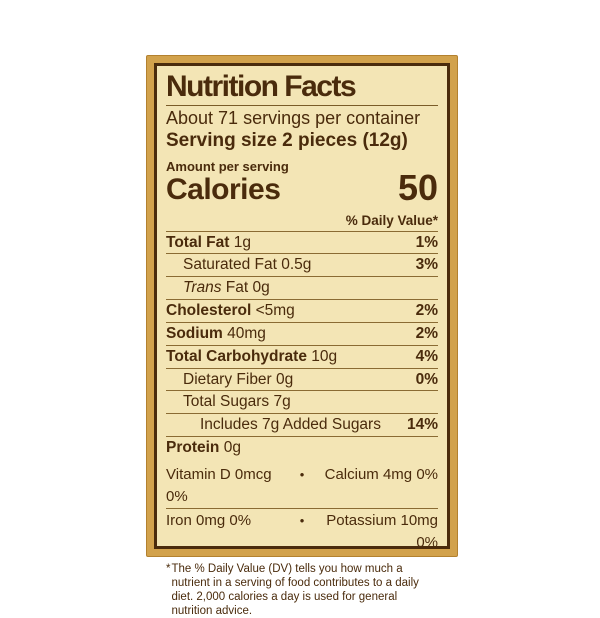  What do you see at coordinates (417, 188) in the screenshot?
I see `calories-value: 50` at bounding box center [417, 188].